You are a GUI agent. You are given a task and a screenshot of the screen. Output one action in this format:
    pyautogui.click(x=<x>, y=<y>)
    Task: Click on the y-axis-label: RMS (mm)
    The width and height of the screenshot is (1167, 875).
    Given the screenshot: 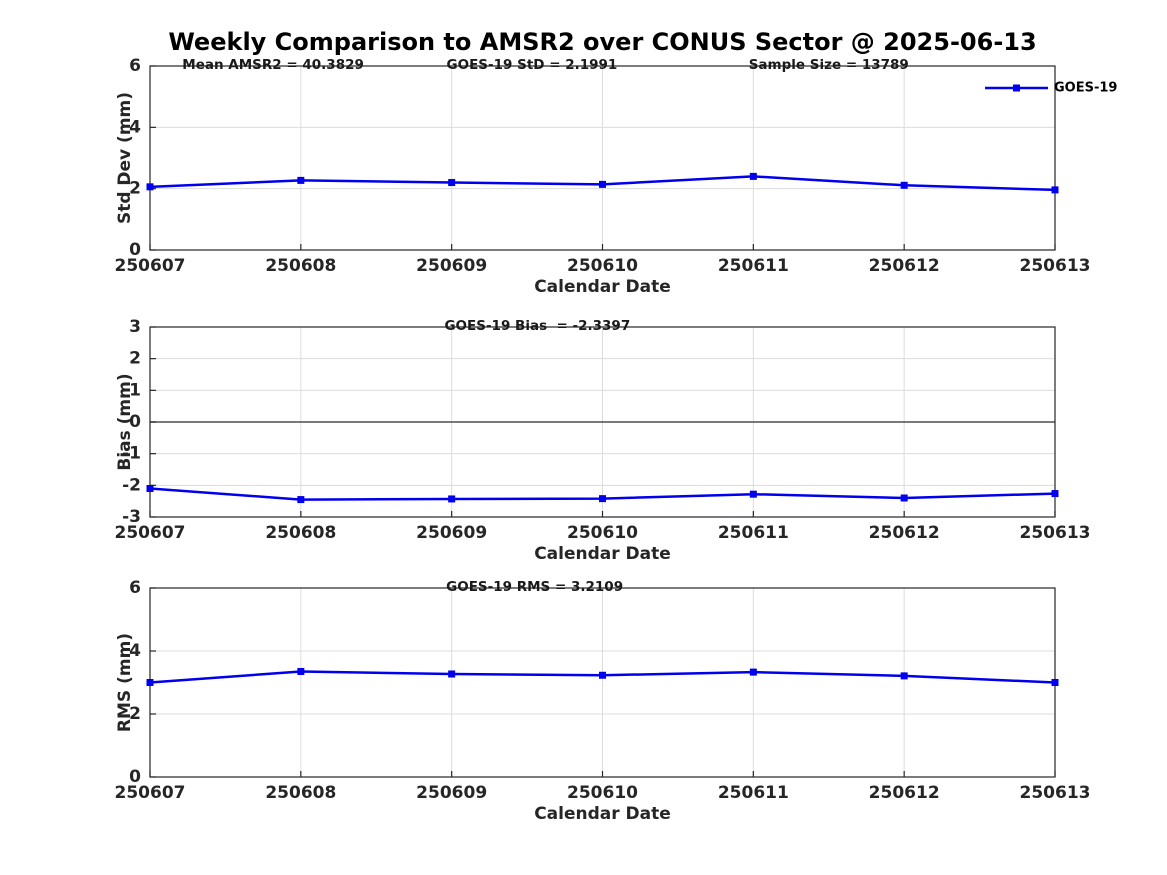 What is the action you would take?
    pyautogui.click(x=125, y=682)
    